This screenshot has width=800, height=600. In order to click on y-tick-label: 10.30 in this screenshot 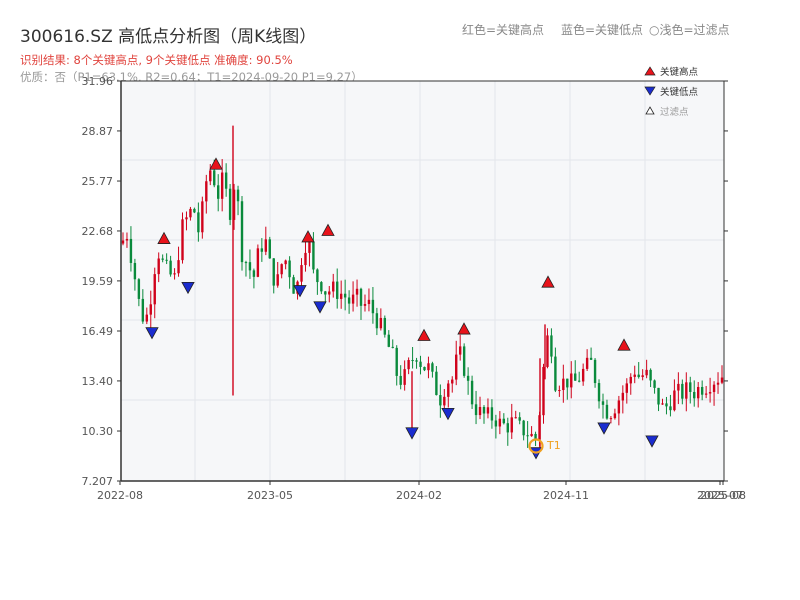, I will do `click(98, 431)`.